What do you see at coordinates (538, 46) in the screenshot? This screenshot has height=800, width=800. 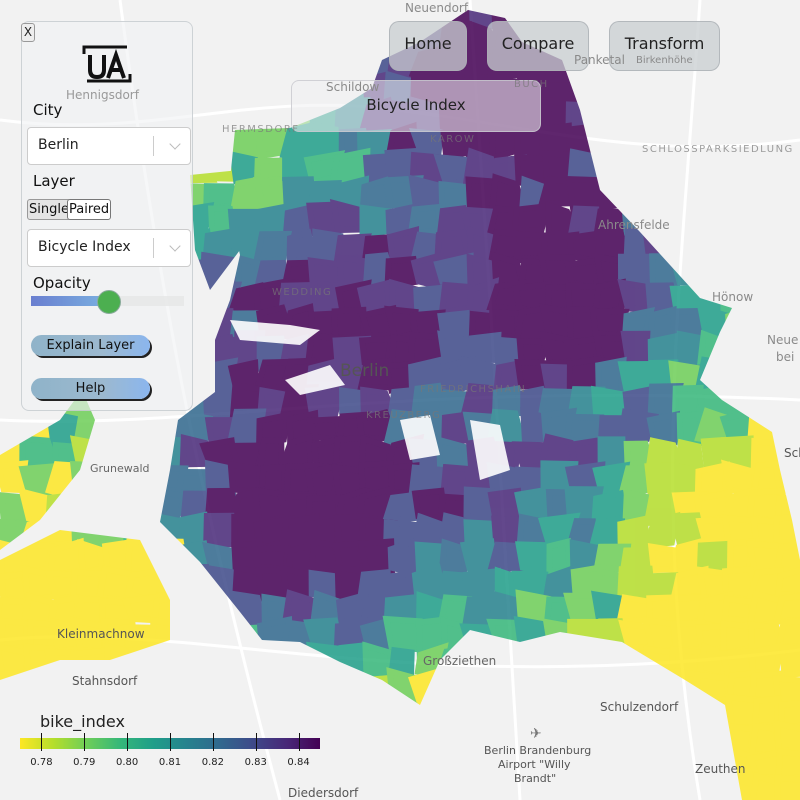 I see `nav-compare-button: Compare` at bounding box center [538, 46].